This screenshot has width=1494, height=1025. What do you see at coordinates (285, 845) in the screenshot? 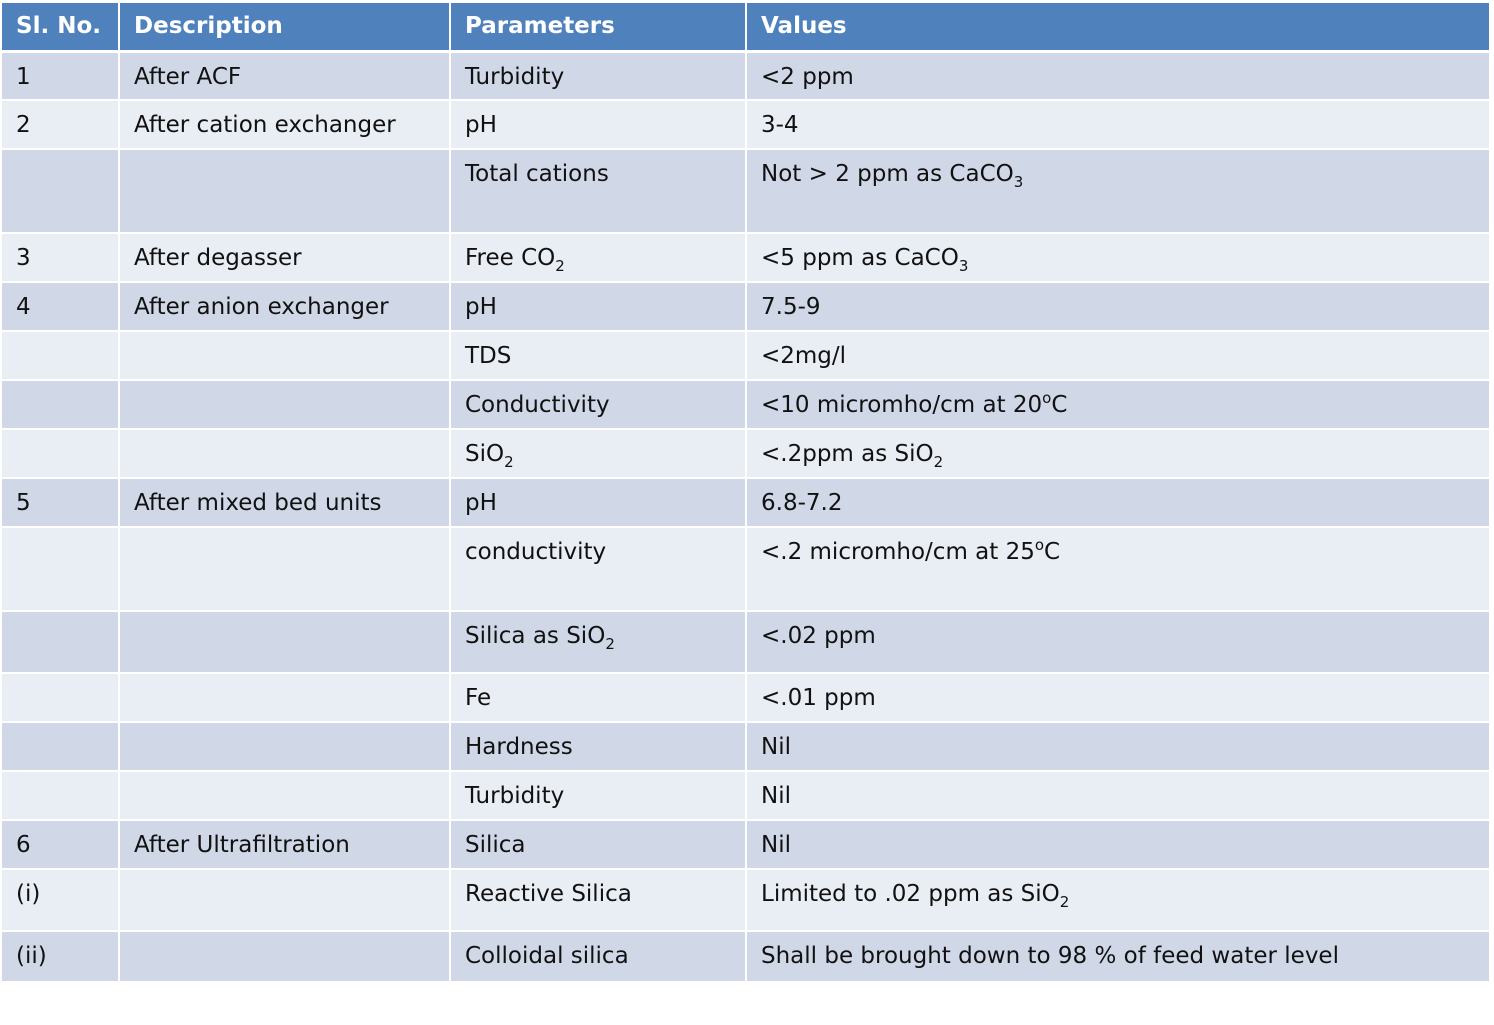
I see `cell-description: After Ultrafiltration` at bounding box center [285, 845].